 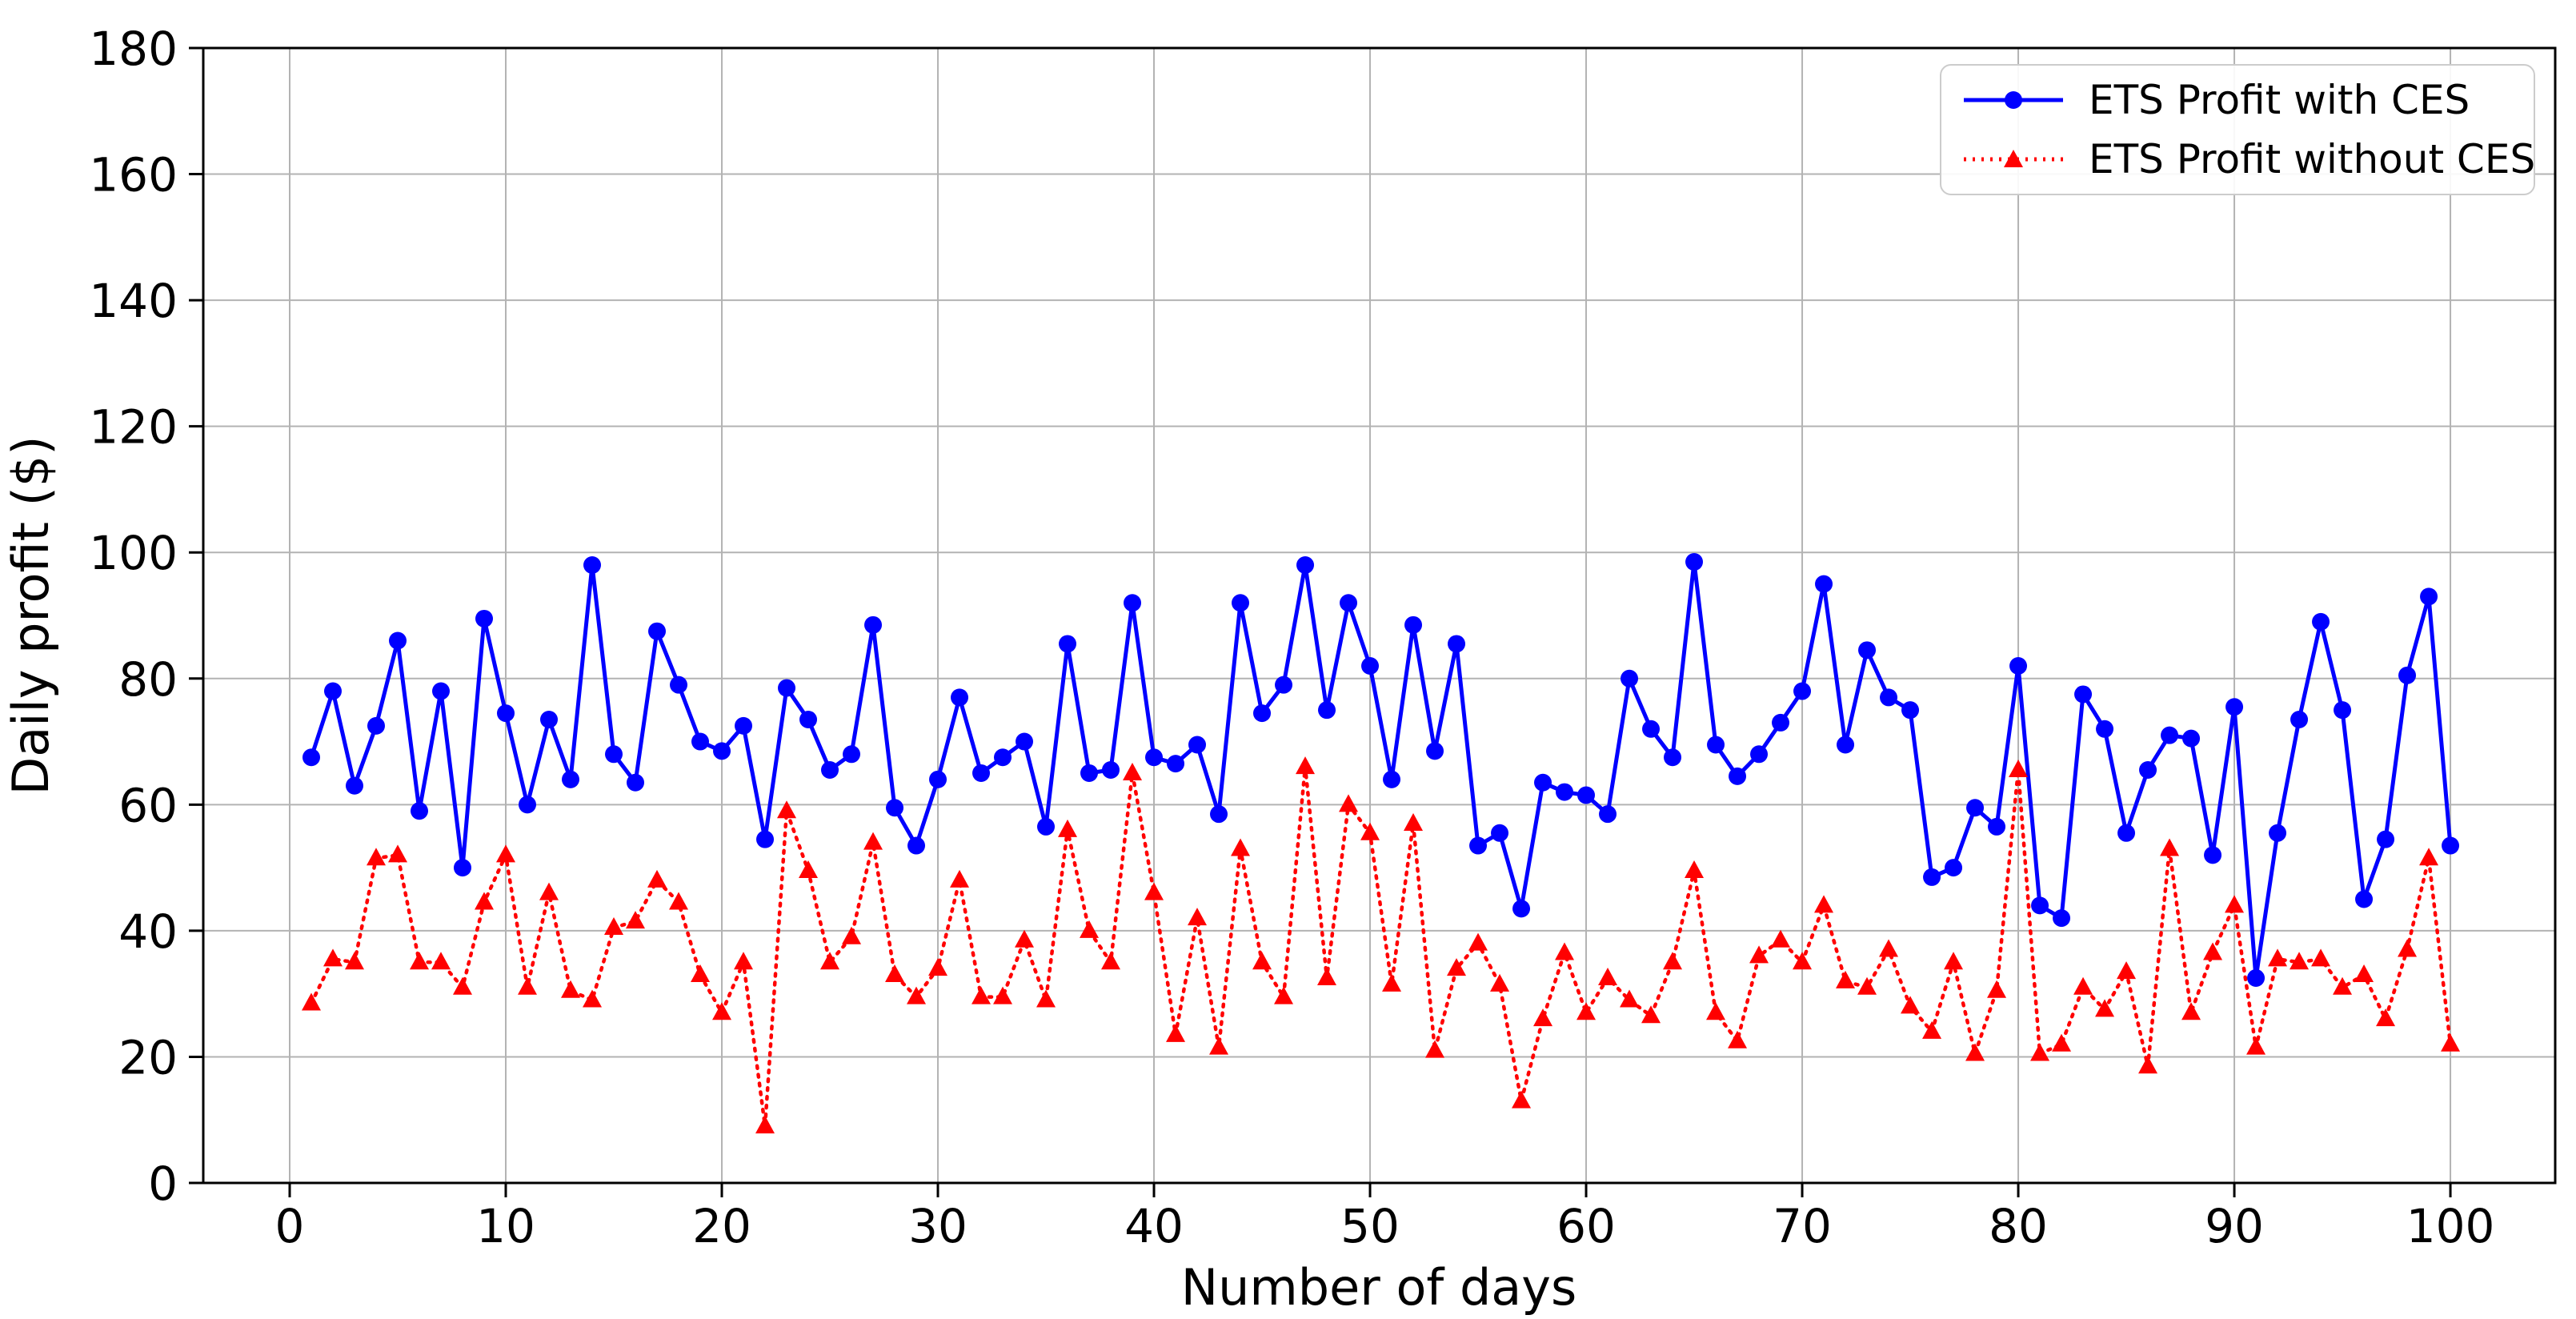 I want to click on x-tick-label: 40, so click(x=1154, y=1226).